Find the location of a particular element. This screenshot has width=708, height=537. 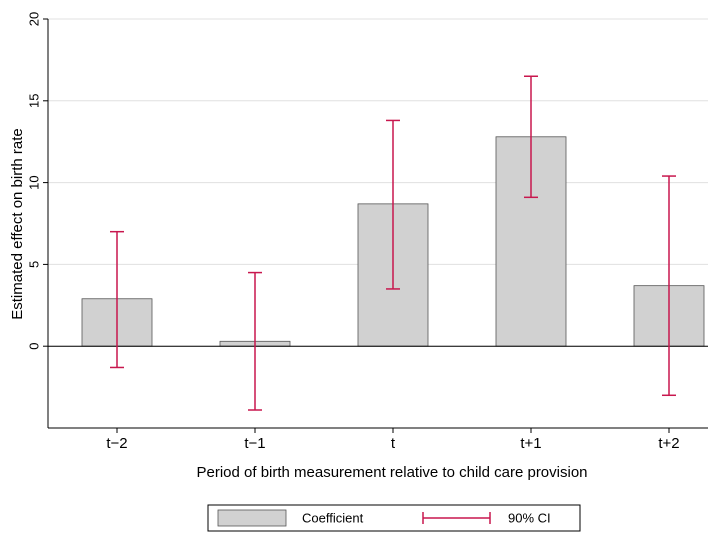

x-tick-label: t−2 is located at coordinates (116, 443).